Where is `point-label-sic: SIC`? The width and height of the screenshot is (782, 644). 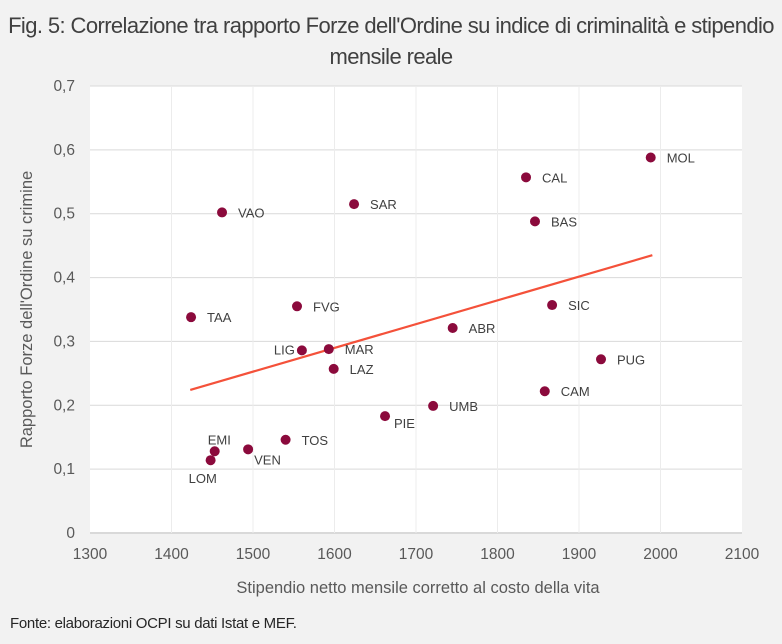 point-label-sic: SIC is located at coordinates (579, 305).